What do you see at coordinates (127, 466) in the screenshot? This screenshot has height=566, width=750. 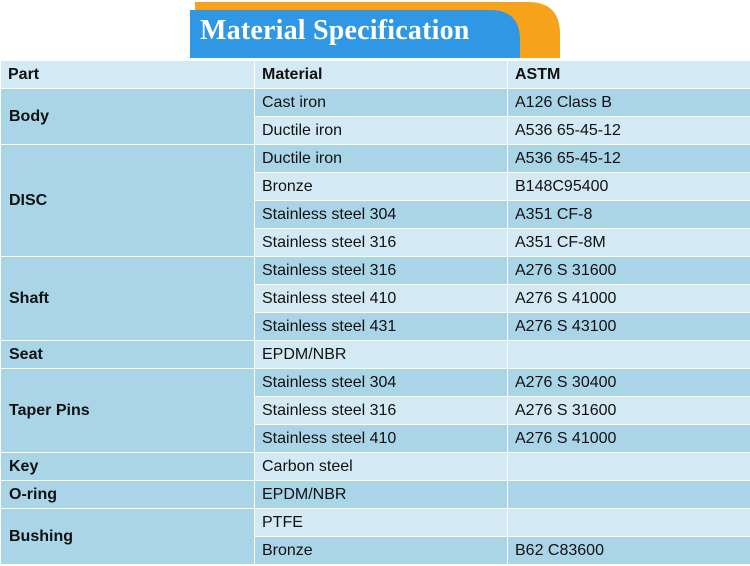 I see `part-name-cell: Key` at bounding box center [127, 466].